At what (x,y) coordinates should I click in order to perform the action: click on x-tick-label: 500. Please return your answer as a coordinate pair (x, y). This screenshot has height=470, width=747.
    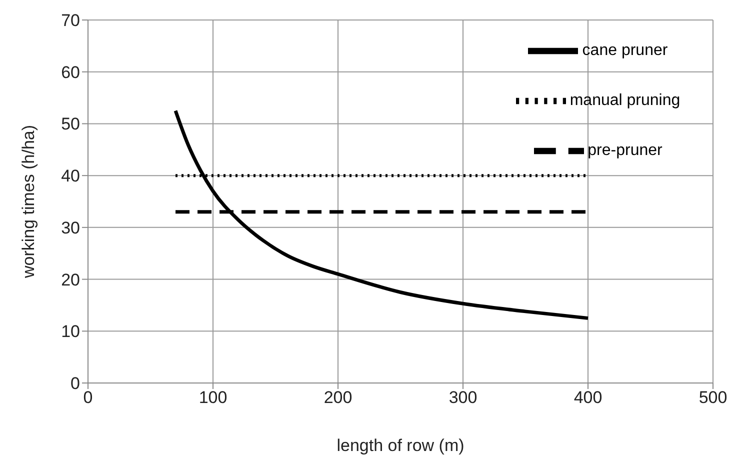
    Looking at the image, I should click on (713, 398).